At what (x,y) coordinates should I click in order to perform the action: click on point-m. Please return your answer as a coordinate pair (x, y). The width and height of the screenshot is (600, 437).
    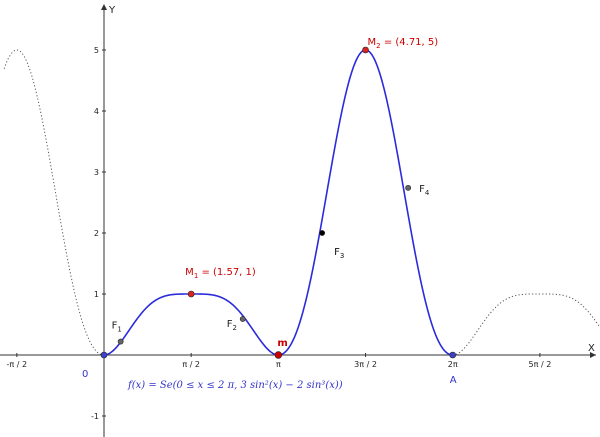
    Looking at the image, I should click on (278, 355).